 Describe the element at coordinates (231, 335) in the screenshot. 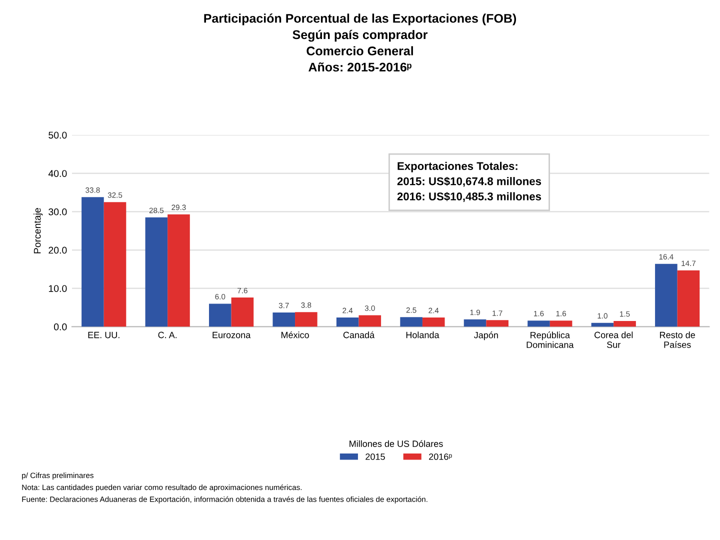

I see `x-tick-label: Eurozona` at that location.